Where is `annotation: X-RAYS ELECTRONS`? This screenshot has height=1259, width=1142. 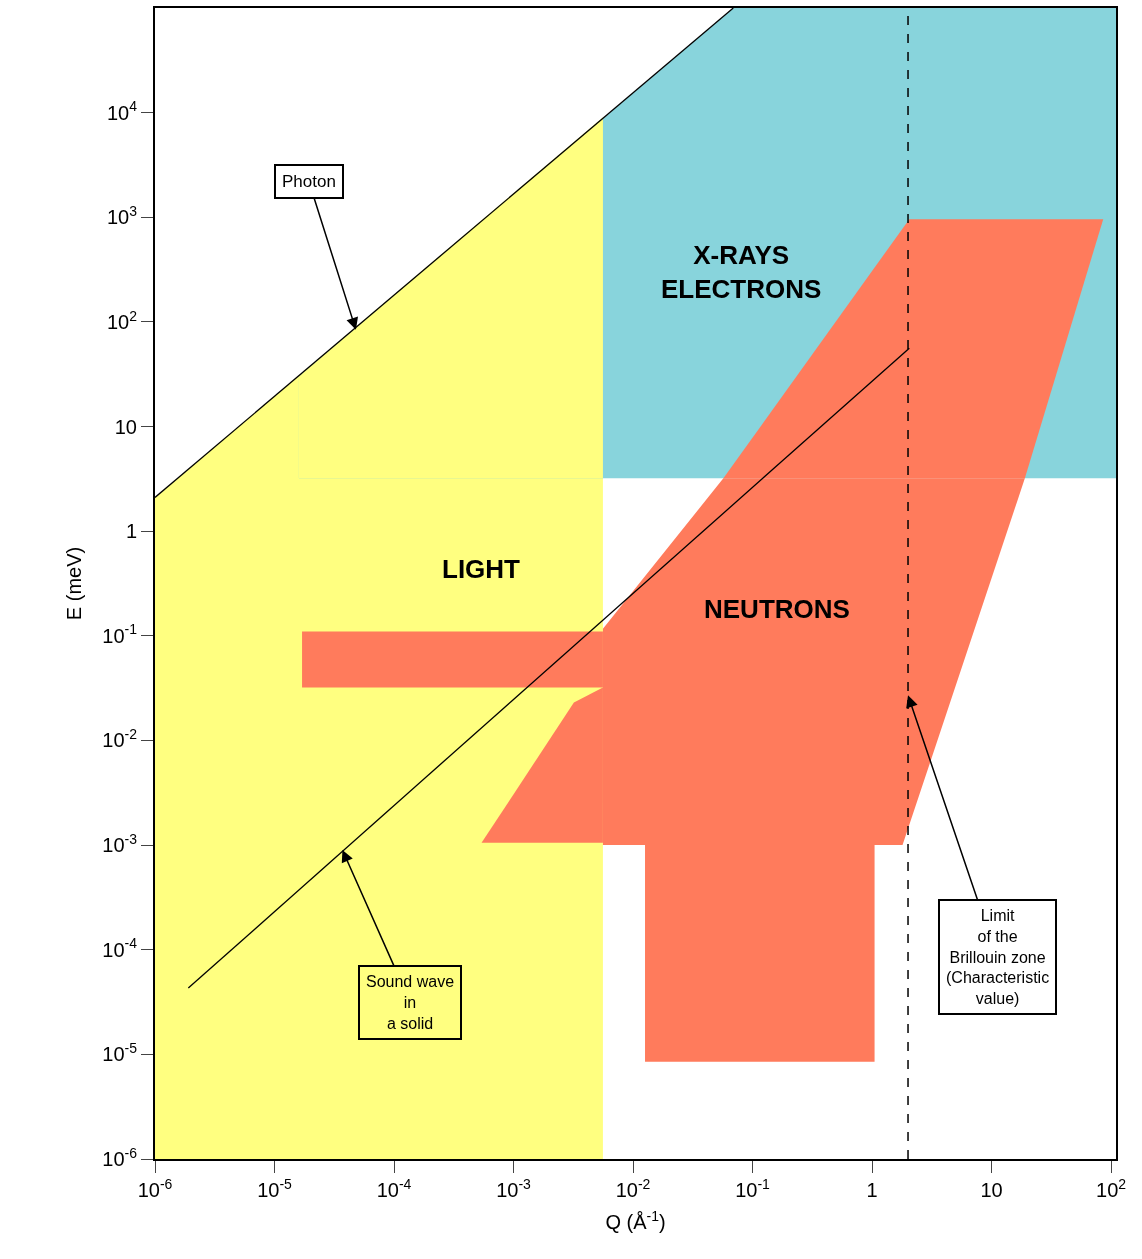
annotation: X-RAYS ELECTRONS is located at coordinates (741, 272).